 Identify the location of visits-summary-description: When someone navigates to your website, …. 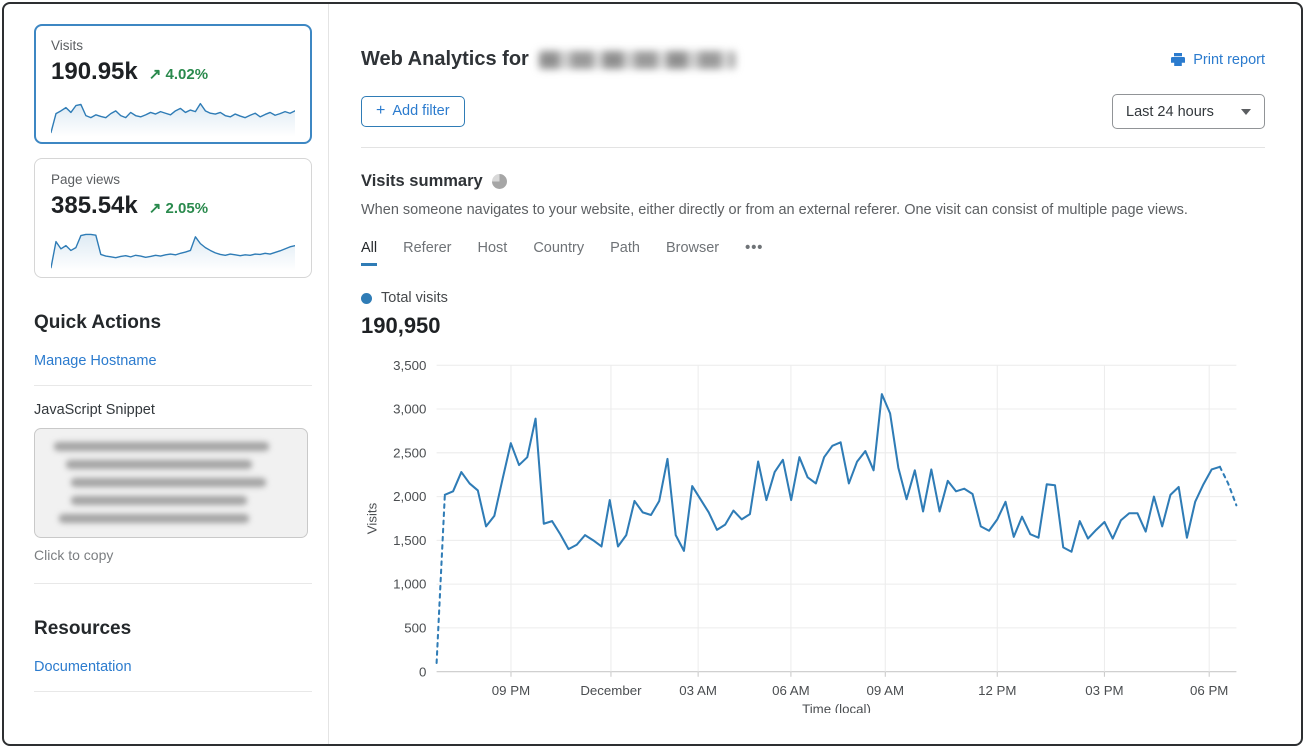
(774, 210).